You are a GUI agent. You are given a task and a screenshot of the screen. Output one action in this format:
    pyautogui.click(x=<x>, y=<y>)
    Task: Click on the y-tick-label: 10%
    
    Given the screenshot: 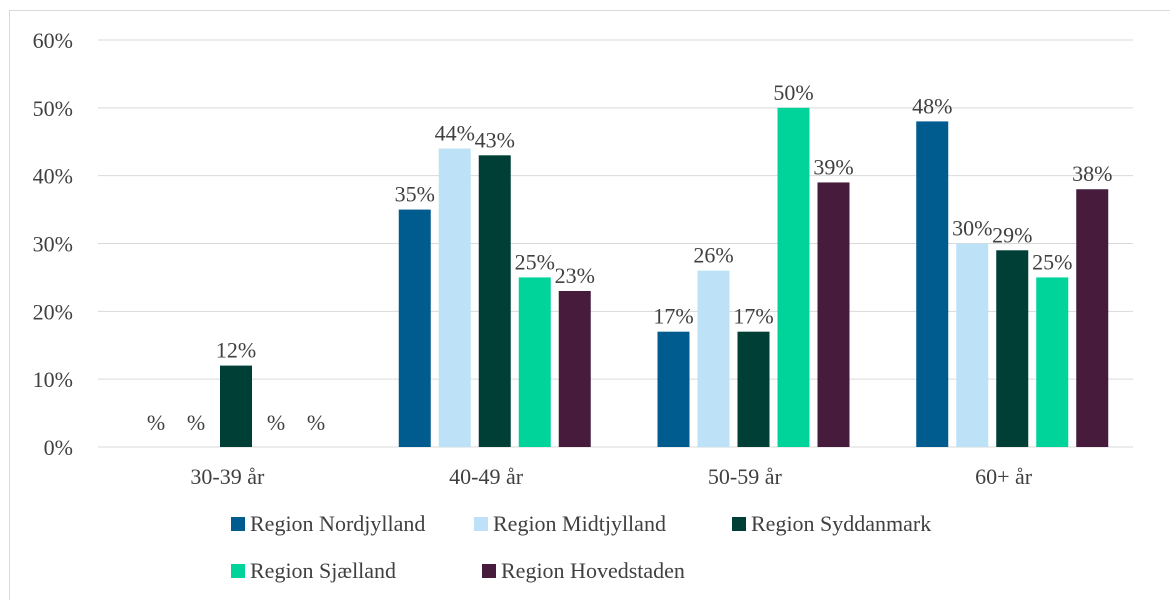 What is the action you would take?
    pyautogui.click(x=53, y=379)
    